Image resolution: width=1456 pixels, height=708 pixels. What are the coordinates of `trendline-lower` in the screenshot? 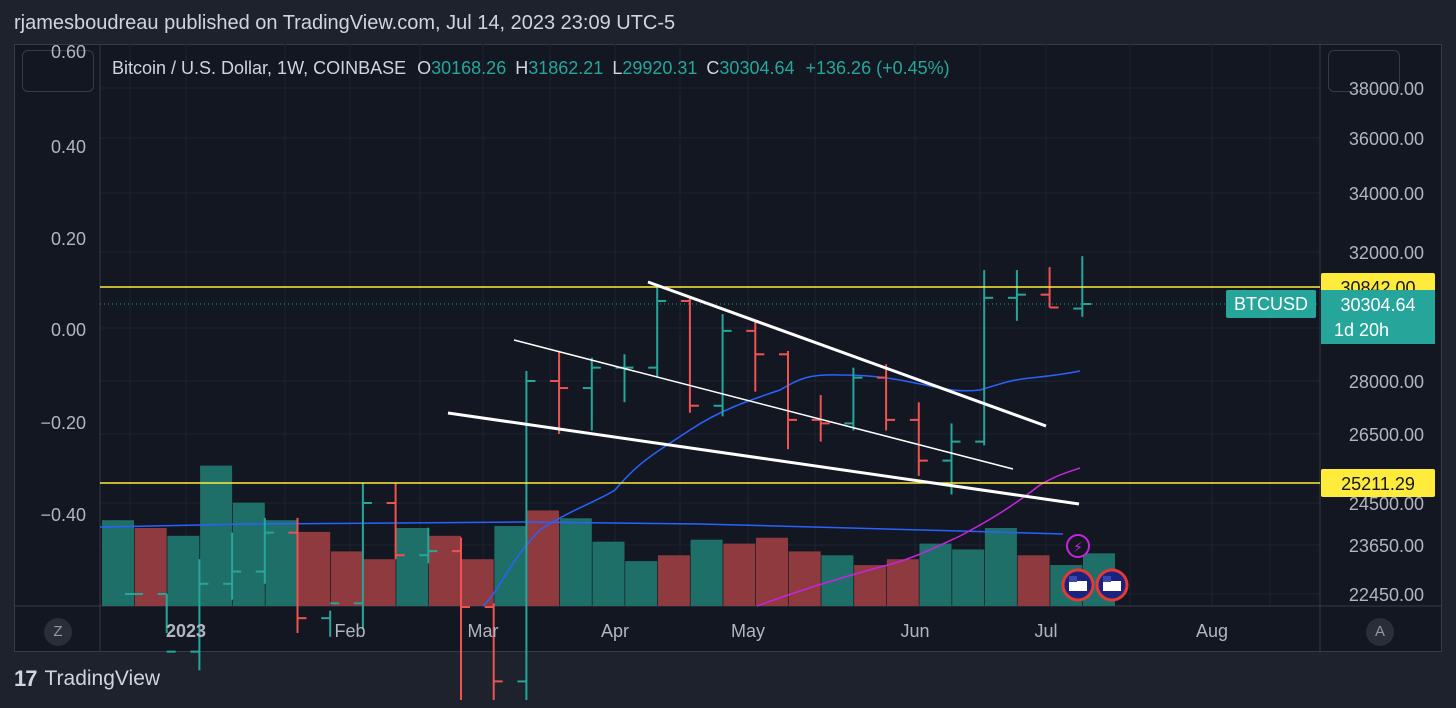 It's located at (763, 458).